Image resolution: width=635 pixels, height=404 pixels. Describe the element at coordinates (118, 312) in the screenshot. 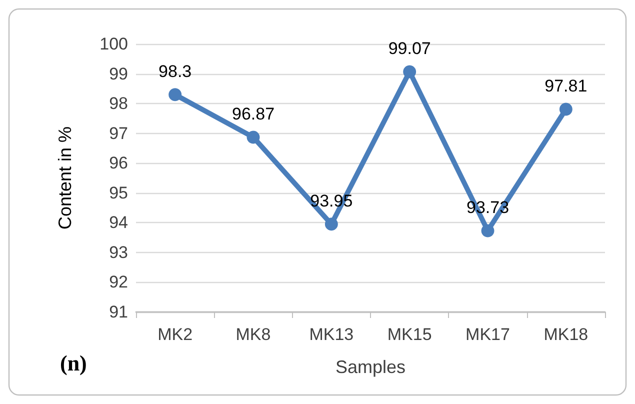

I see `y-tick-label: 91` at that location.